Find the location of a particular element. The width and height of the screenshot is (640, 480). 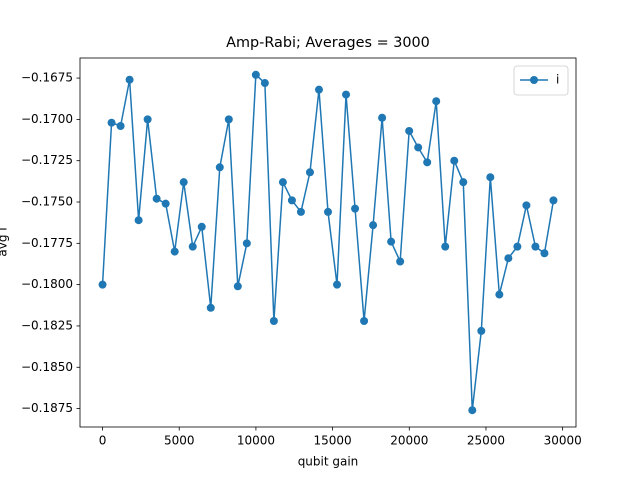

legend-label: i is located at coordinates (557, 80).